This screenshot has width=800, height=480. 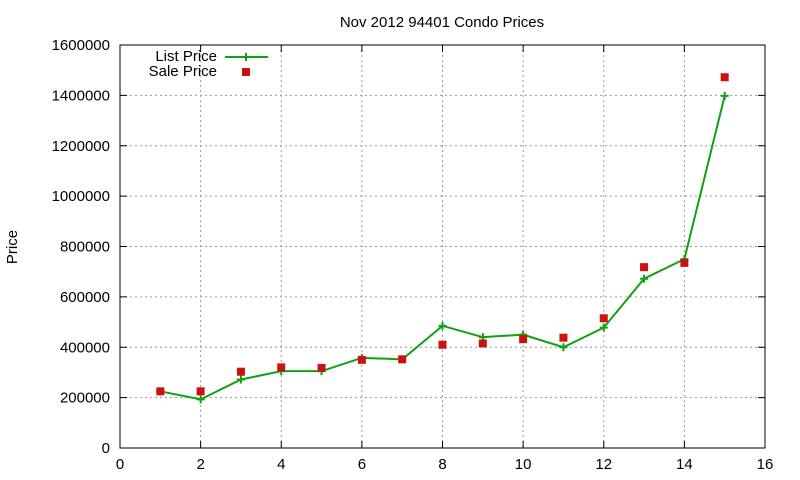 What do you see at coordinates (362, 464) in the screenshot?
I see `x-tick-label: 6` at bounding box center [362, 464].